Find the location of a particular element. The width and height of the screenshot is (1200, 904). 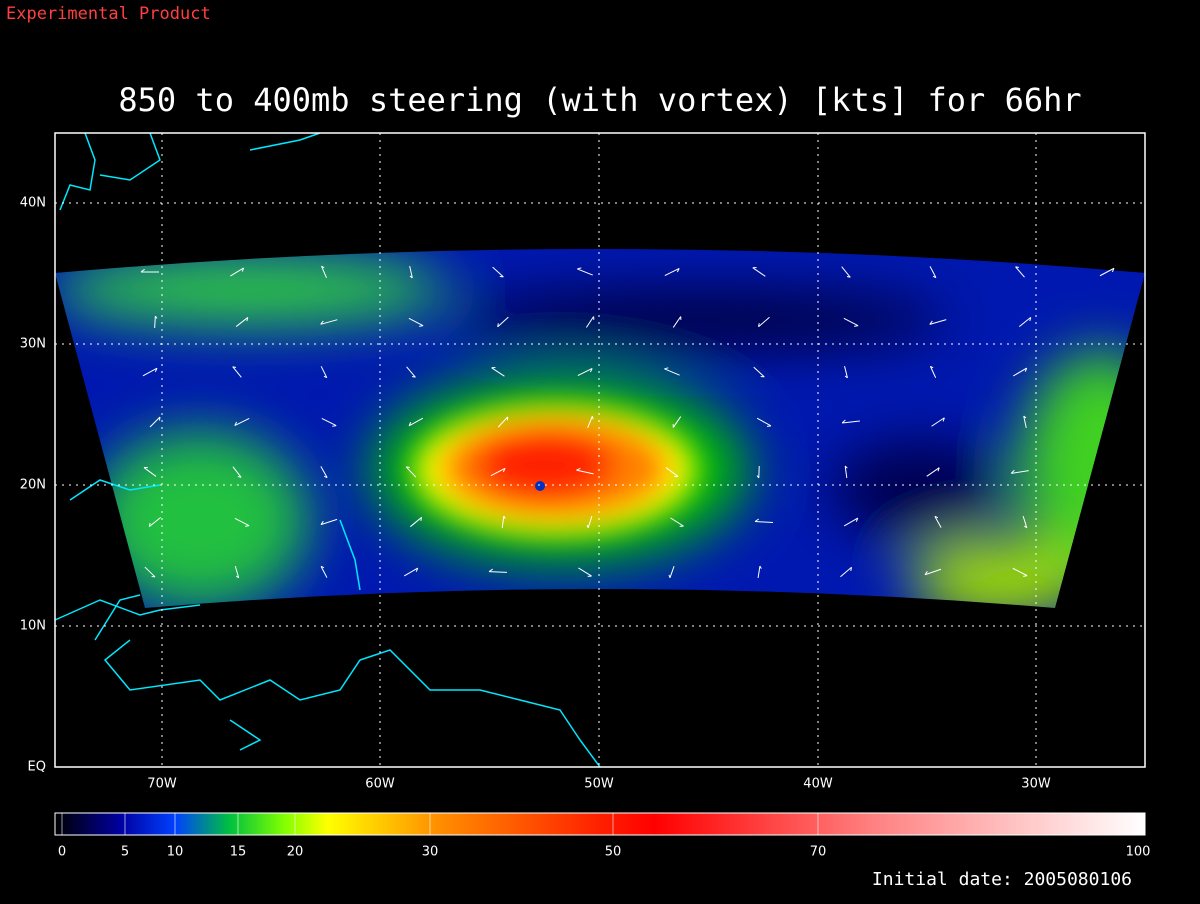

colorbar-label: 30 is located at coordinates (430, 852).